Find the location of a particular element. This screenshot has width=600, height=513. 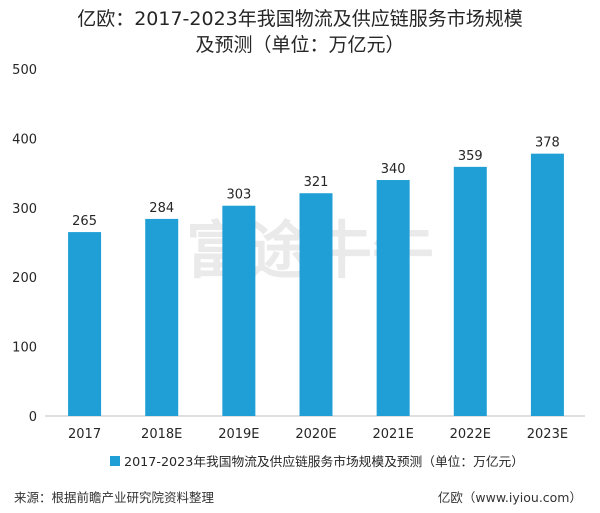

chart-title-line2: 及预测（单位：万亿元） is located at coordinates (300, 45).